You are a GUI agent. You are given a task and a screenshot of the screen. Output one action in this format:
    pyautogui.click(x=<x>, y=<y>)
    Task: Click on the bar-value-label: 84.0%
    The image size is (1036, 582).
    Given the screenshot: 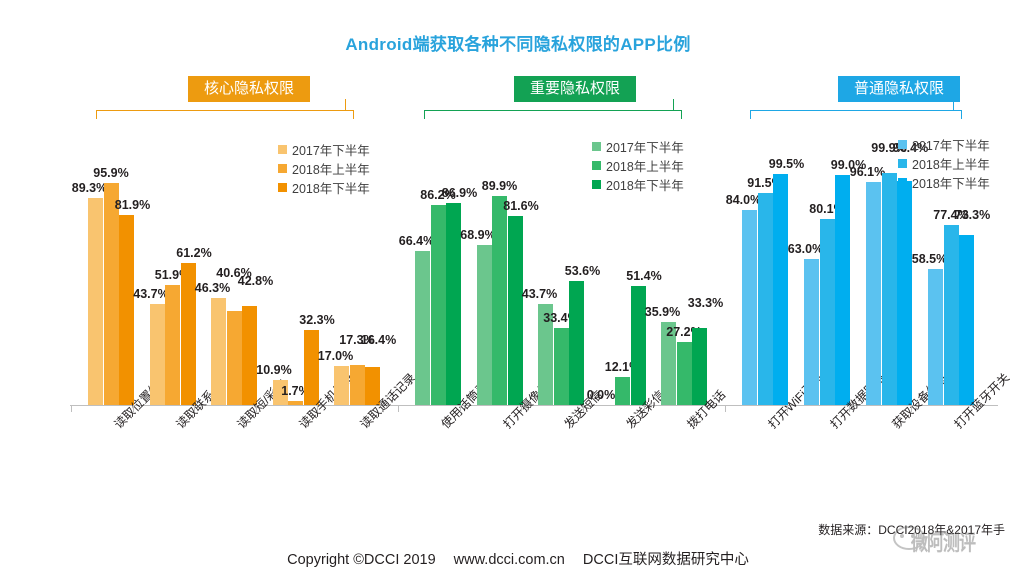 What is the action you would take?
    pyautogui.click(x=743, y=200)
    